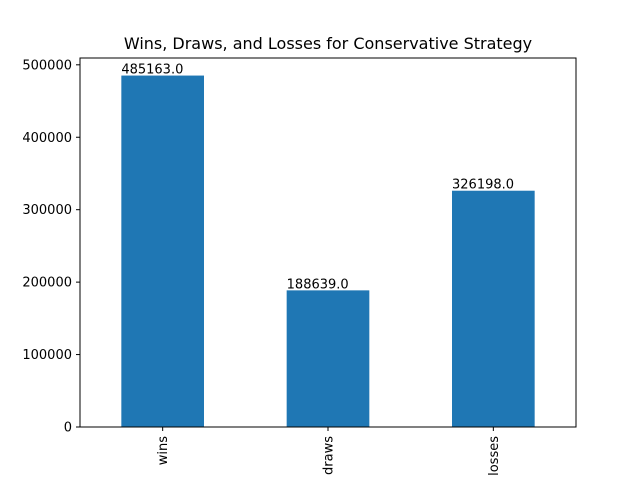 This screenshot has height=480, width=640. Describe the element at coordinates (493, 308) in the screenshot. I see `bar-losses` at that location.